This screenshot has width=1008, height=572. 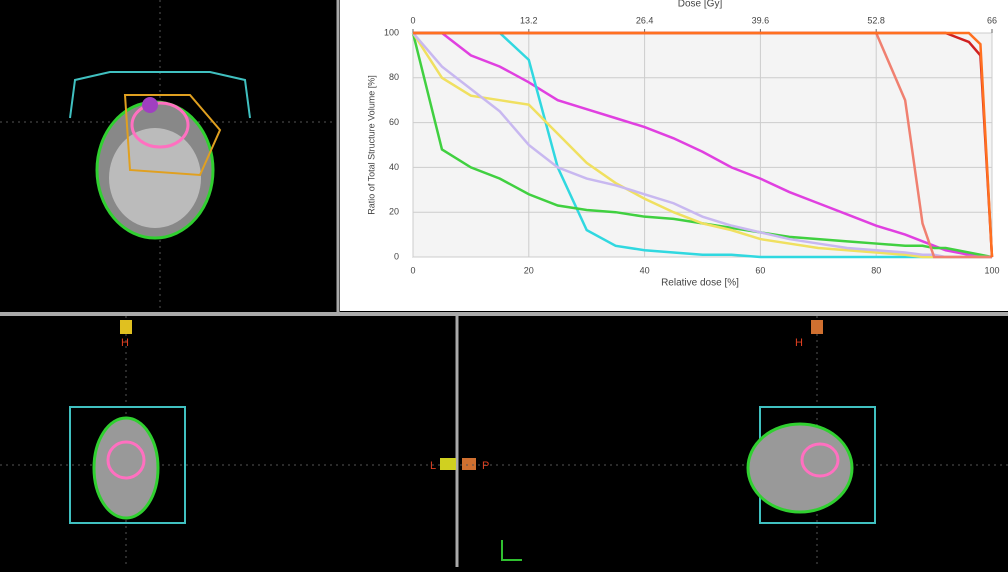 I want to click on orientation-label: L, so click(x=433, y=466).